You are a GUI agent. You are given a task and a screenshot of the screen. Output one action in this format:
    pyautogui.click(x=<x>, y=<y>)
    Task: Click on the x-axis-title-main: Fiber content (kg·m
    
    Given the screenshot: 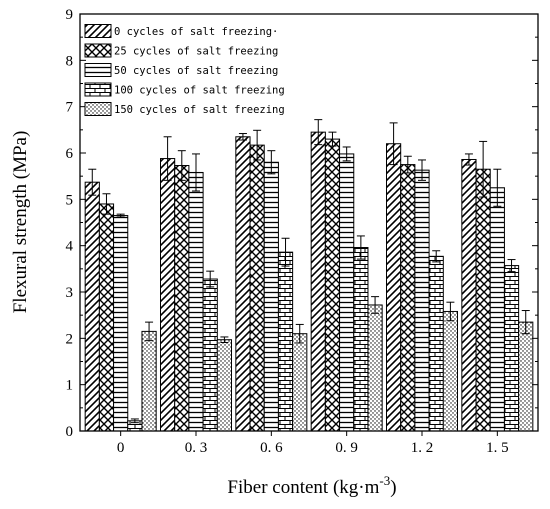 What is the action you would take?
    pyautogui.click(x=303, y=487)
    